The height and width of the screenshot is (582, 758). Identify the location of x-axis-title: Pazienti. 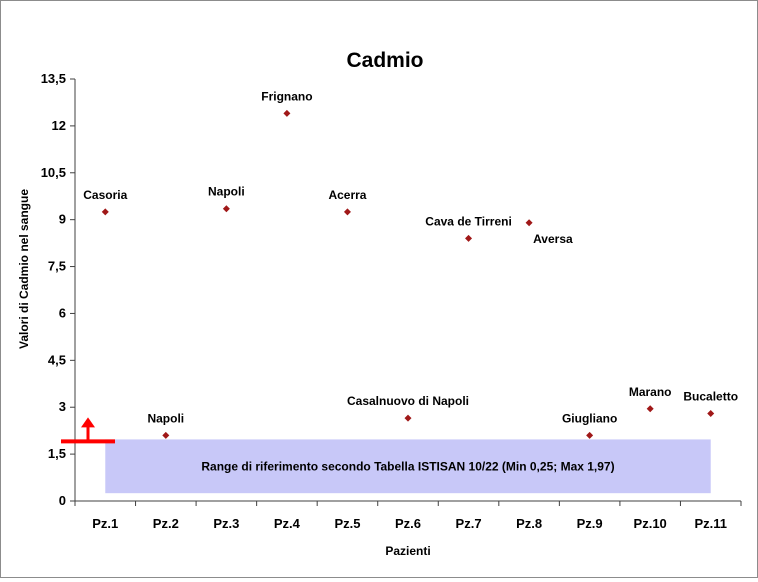
(407, 551).